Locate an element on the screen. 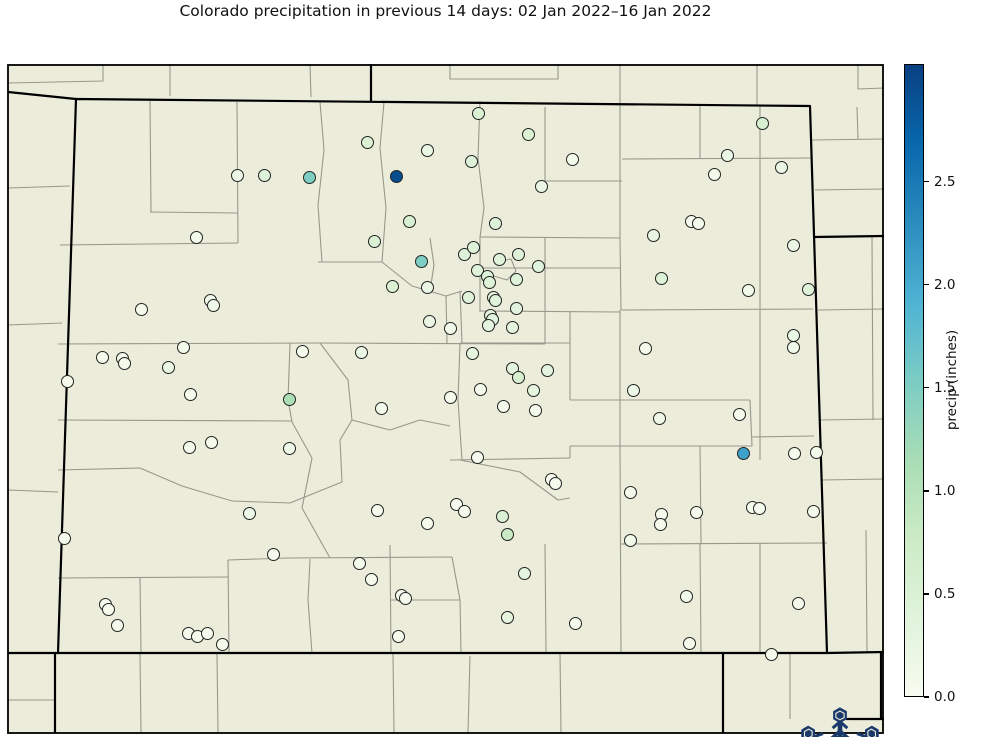 Image resolution: width=986 pixels, height=737 pixels. colorbar-tick-label: 1.0 is located at coordinates (945, 490).